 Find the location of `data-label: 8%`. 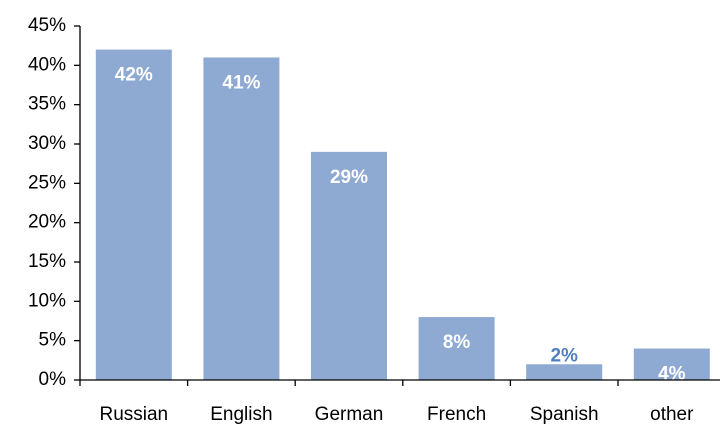

data-label: 8% is located at coordinates (457, 342).